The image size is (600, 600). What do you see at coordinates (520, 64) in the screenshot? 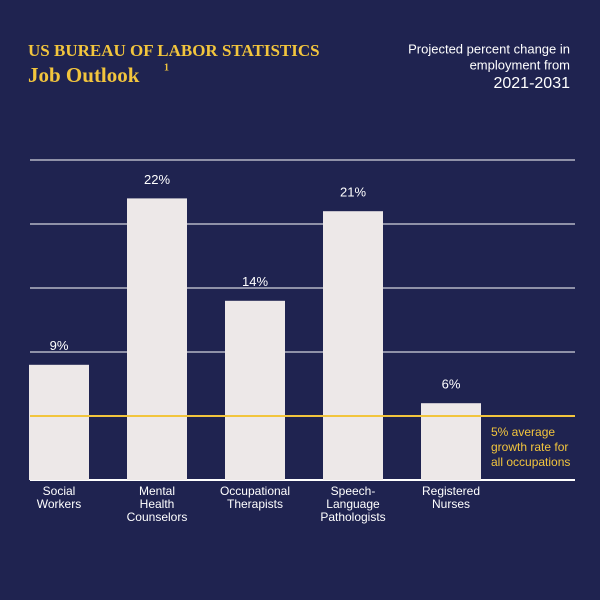
I see `note-line: employment from` at bounding box center [520, 64].